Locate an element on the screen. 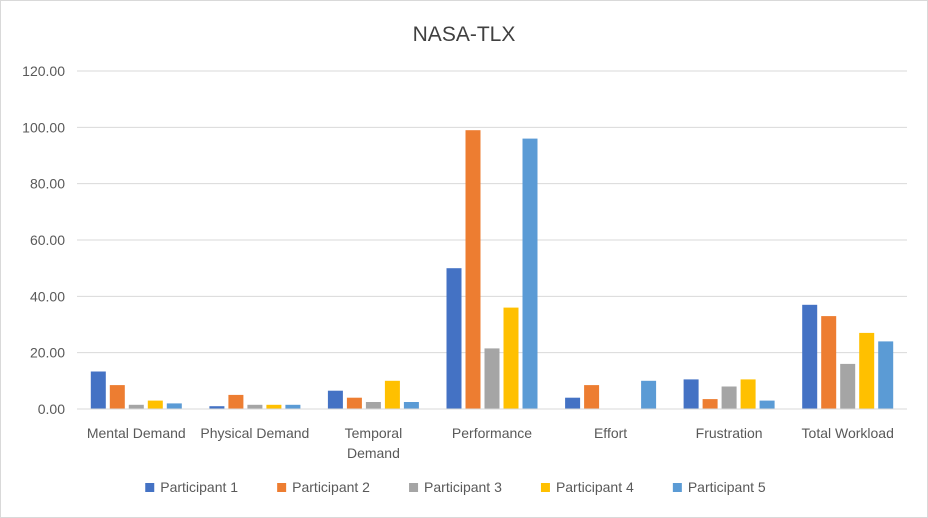 The height and width of the screenshot is (518, 928). y-tick-label: 40.00 is located at coordinates (47, 296).